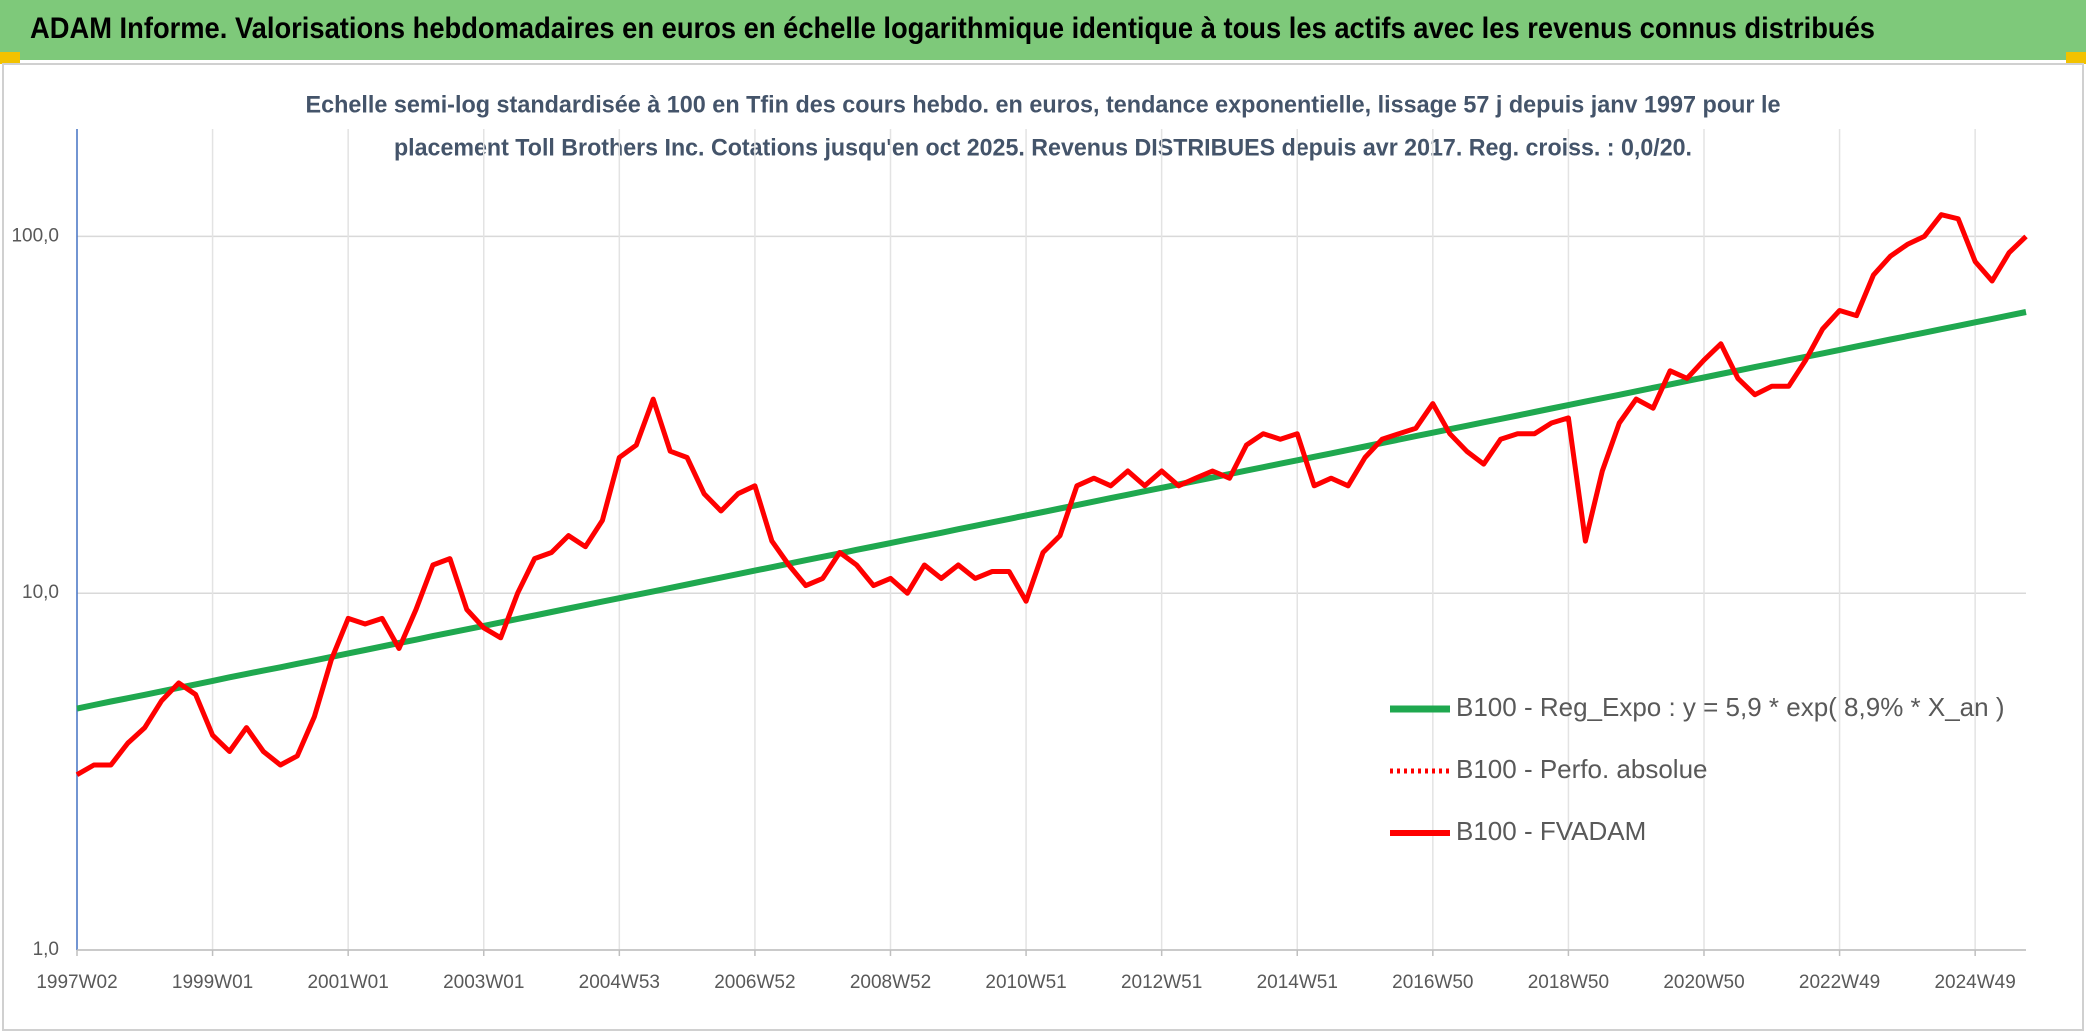 This screenshot has height=1033, width=2086. What do you see at coordinates (483, 982) in the screenshot?
I see `x-tick-label: 2003W01` at bounding box center [483, 982].